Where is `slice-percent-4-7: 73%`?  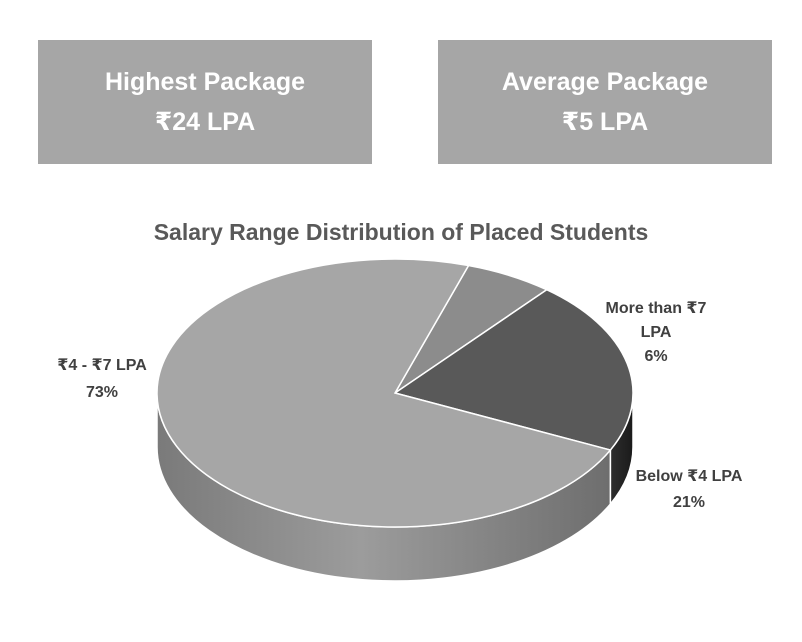
slice-percent-4-7: 73% is located at coordinates (102, 392).